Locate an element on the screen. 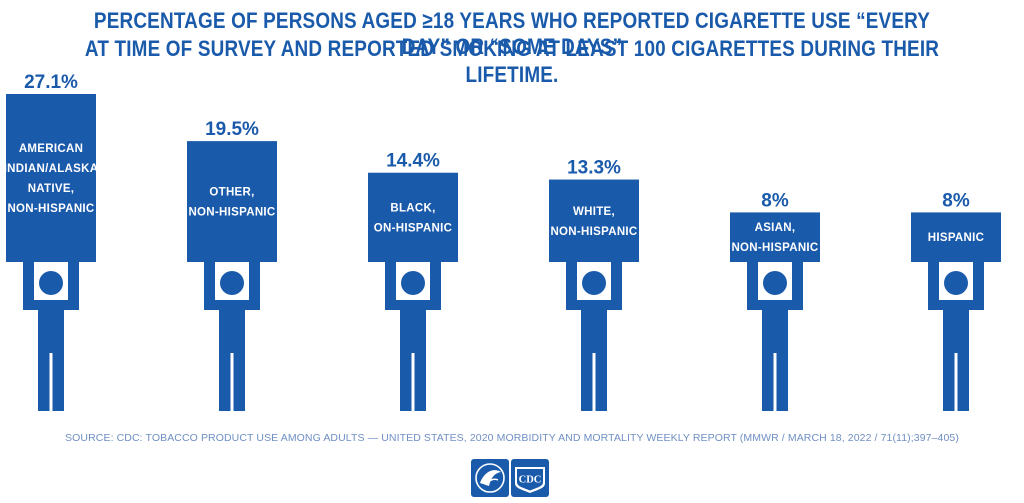  value-label: 27.1% is located at coordinates (51, 82).